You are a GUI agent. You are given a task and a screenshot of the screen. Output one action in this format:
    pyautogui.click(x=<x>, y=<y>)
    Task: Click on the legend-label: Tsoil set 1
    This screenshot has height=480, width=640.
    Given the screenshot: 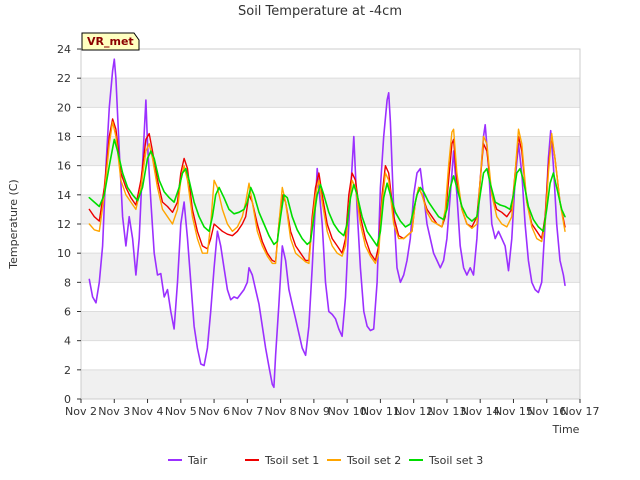 What is the action you would take?
    pyautogui.click(x=291, y=460)
    